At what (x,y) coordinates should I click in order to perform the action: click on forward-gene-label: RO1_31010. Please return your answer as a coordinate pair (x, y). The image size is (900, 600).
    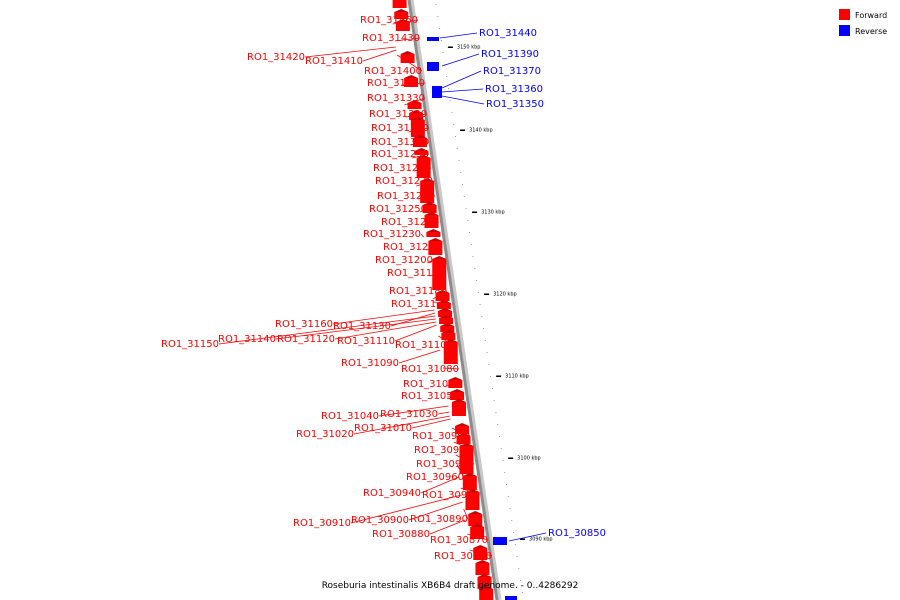
    Looking at the image, I should click on (383, 428).